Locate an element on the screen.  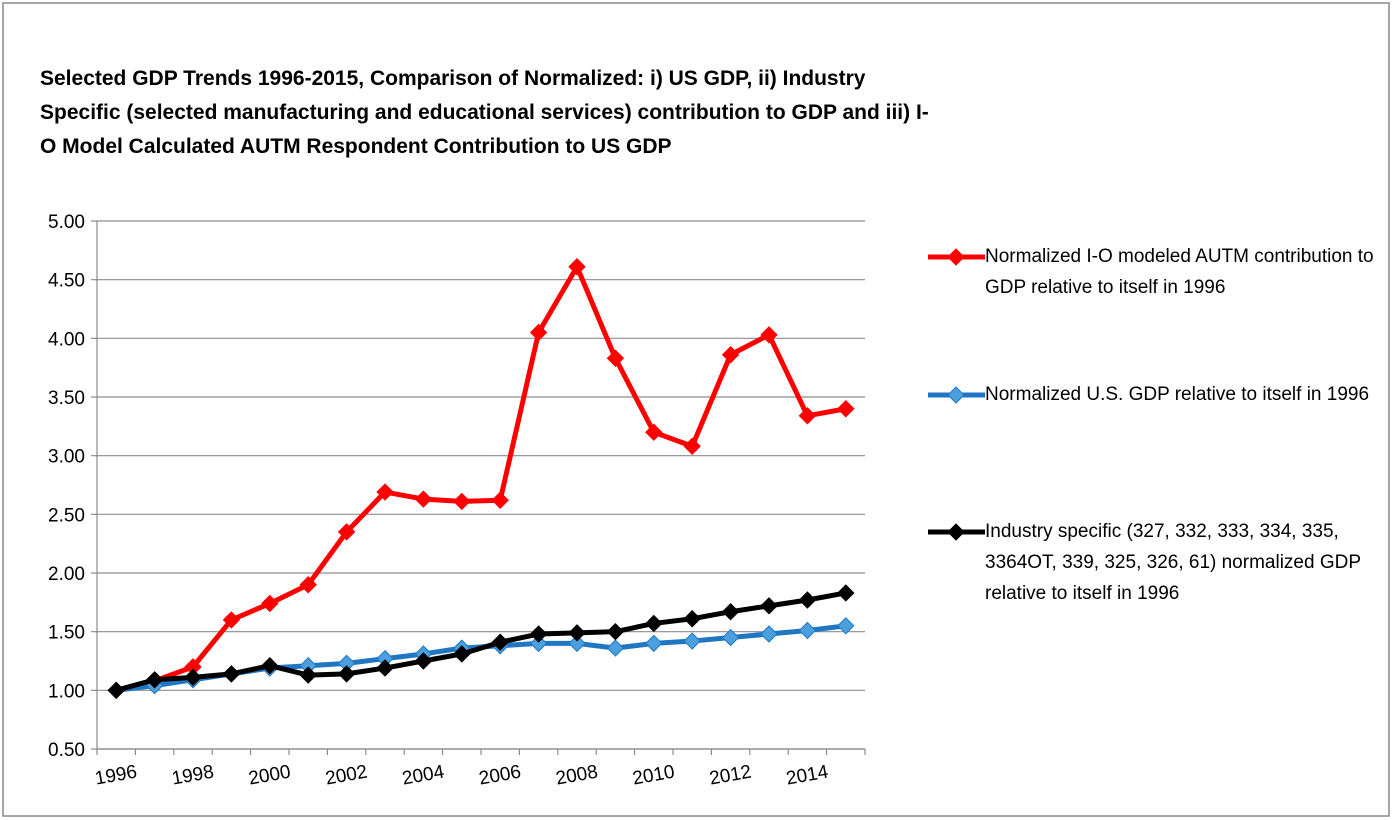
y-tick-label: 2.00 is located at coordinates (66, 574).